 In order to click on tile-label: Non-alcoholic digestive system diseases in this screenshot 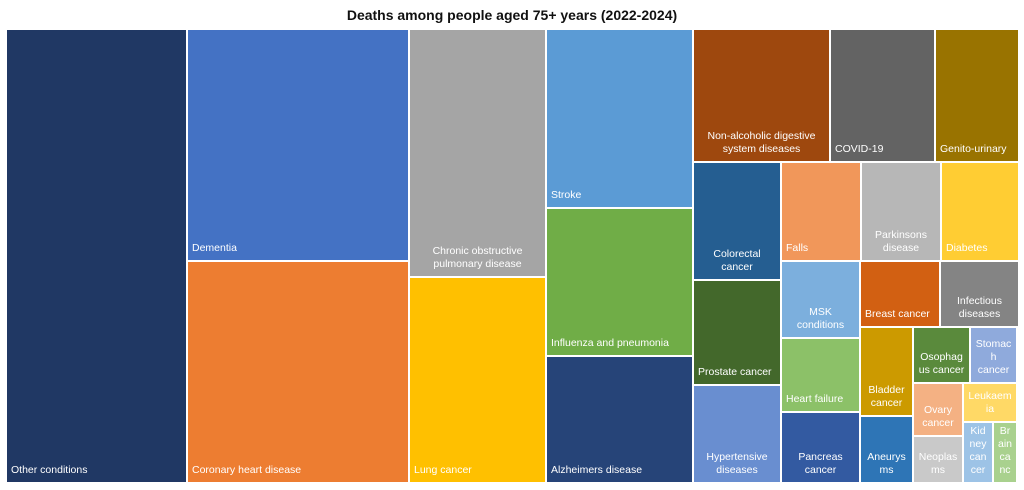, I will do `click(761, 142)`.